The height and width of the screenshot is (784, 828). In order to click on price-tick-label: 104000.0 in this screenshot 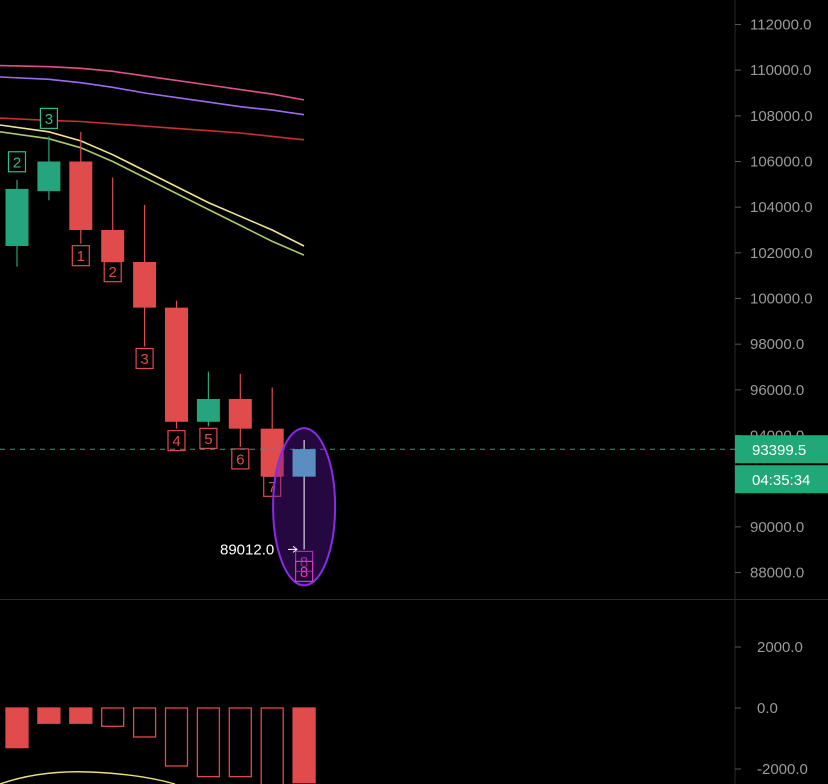, I will do `click(781, 207)`.